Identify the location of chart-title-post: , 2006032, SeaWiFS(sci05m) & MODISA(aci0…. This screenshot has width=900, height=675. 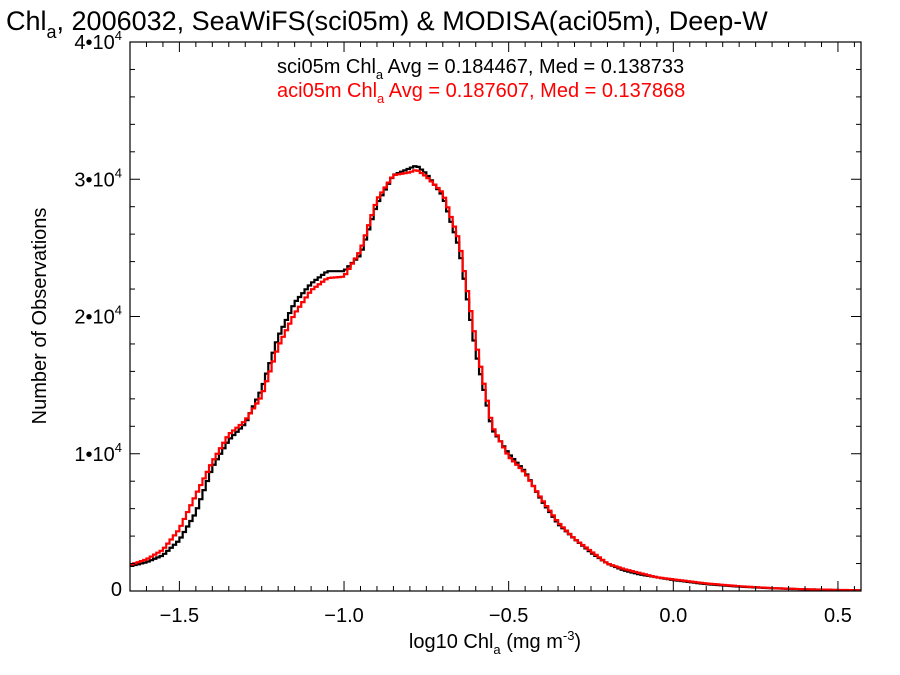
(413, 21).